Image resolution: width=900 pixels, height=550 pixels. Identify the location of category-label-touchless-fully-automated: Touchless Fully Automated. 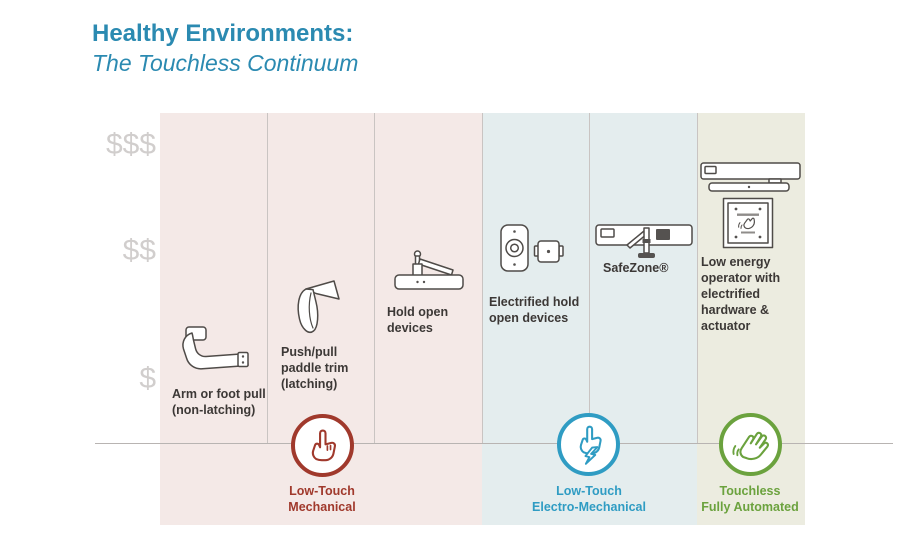
(750, 499).